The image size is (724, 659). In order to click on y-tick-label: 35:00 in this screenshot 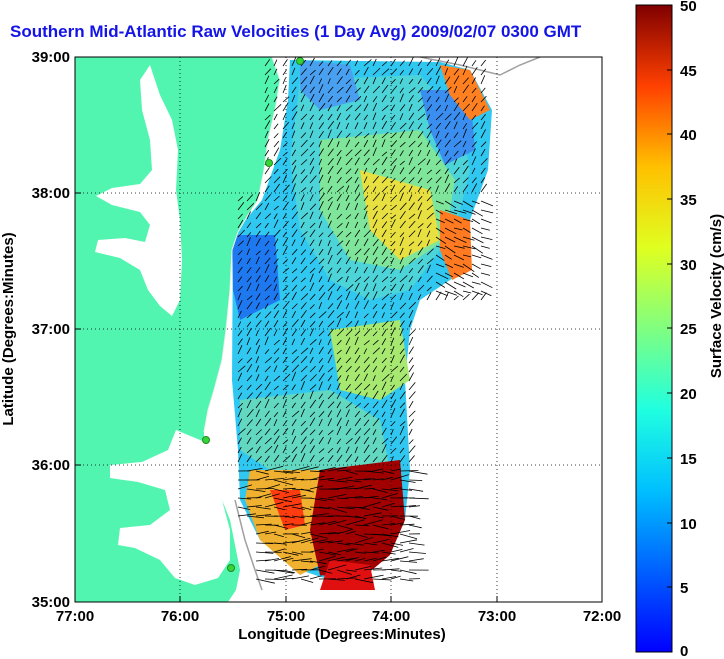, I will do `click(51, 602)`.